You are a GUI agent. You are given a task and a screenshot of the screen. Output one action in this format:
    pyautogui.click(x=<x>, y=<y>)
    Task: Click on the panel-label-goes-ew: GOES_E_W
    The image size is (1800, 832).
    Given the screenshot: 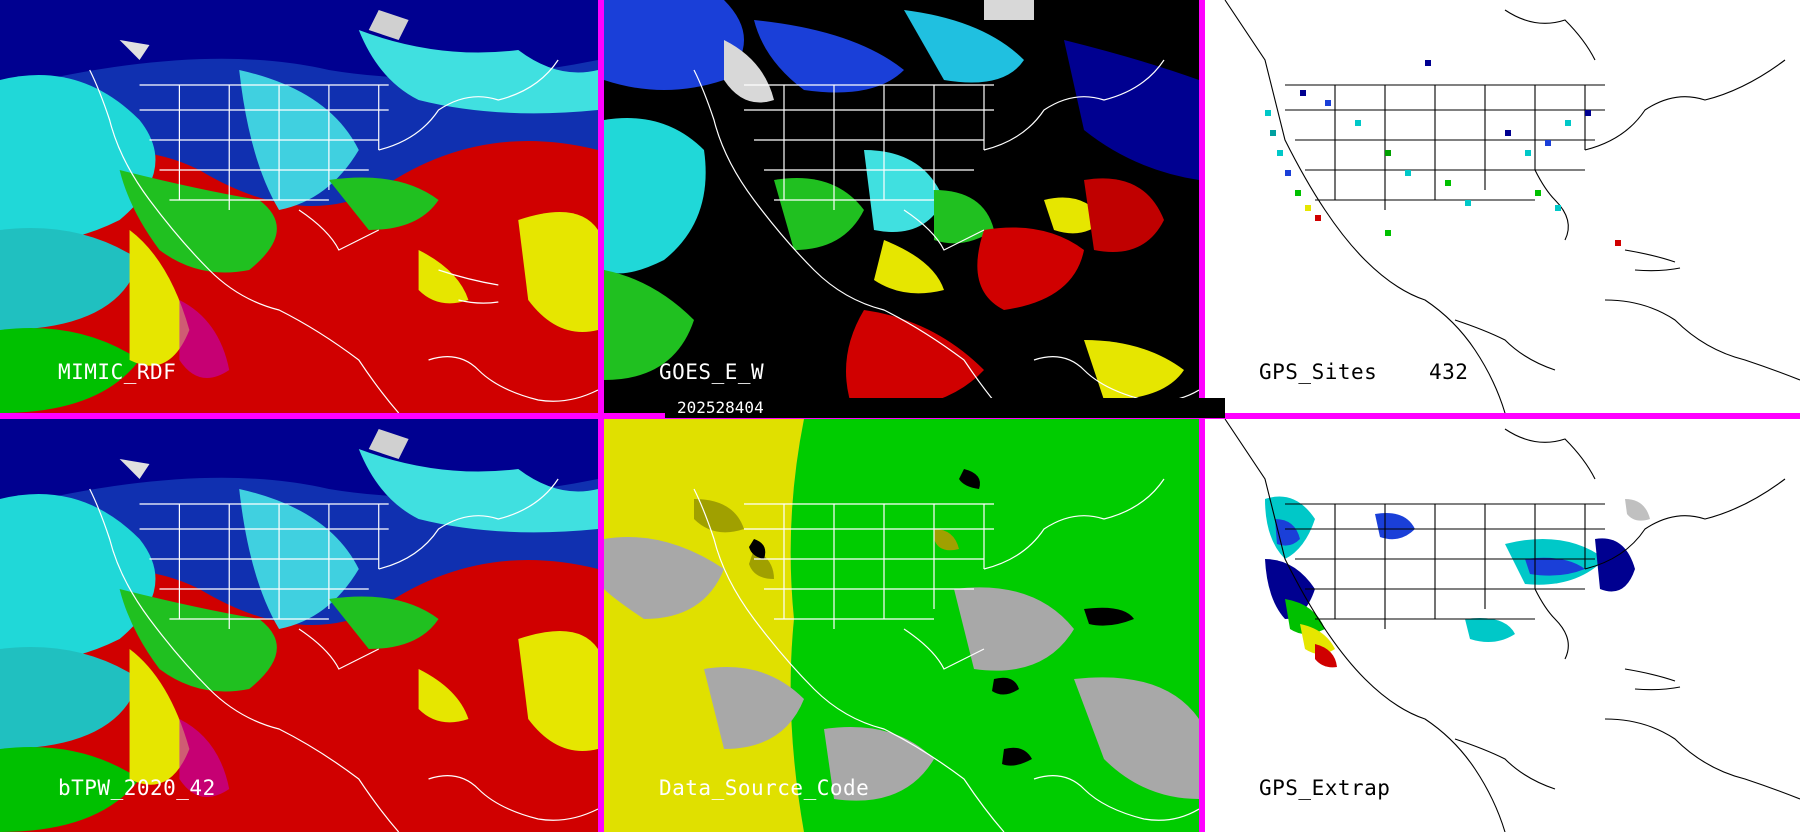 What is the action you would take?
    pyautogui.click(x=712, y=372)
    